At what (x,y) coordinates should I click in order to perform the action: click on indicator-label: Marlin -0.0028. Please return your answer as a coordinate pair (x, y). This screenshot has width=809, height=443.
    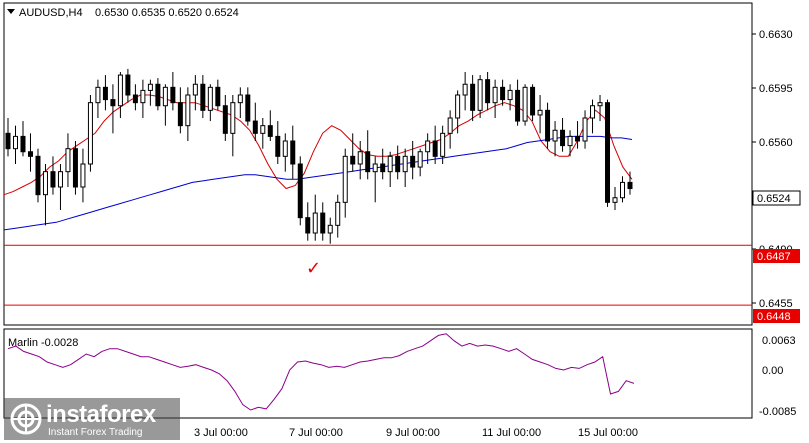
    Looking at the image, I should click on (43, 343).